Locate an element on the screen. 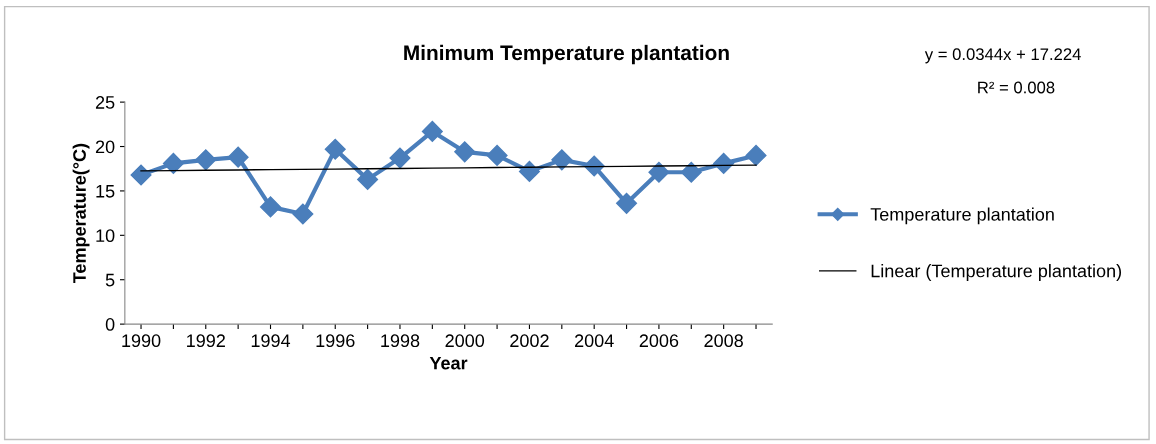 The width and height of the screenshot is (1156, 444). y-tick-label: 5 is located at coordinates (110, 280).